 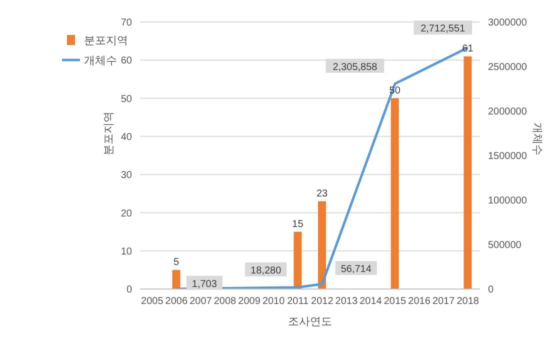 What do you see at coordinates (126, 137) in the screenshot?
I see `y-tick-label: 40` at bounding box center [126, 137].